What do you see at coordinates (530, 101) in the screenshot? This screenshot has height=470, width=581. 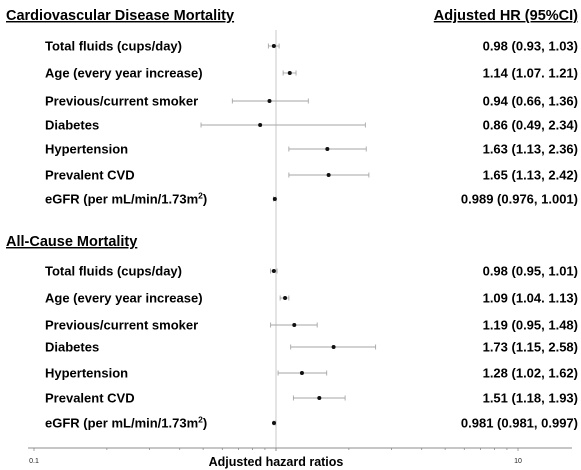 I see `hr-value-text: 0.94 (0.66, 1.36)` at bounding box center [530, 101].